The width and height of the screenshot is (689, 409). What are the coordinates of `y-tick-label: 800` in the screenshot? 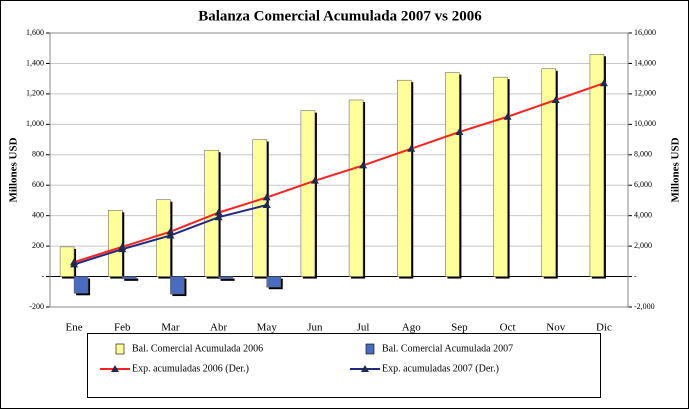 It's located at (38, 154).